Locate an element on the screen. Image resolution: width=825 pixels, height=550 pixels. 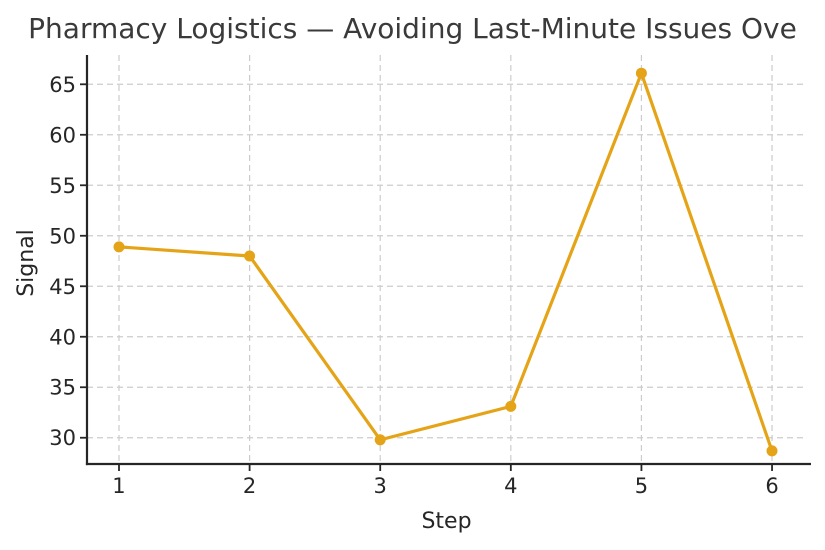
x-tick-label: 6 is located at coordinates (771, 486).